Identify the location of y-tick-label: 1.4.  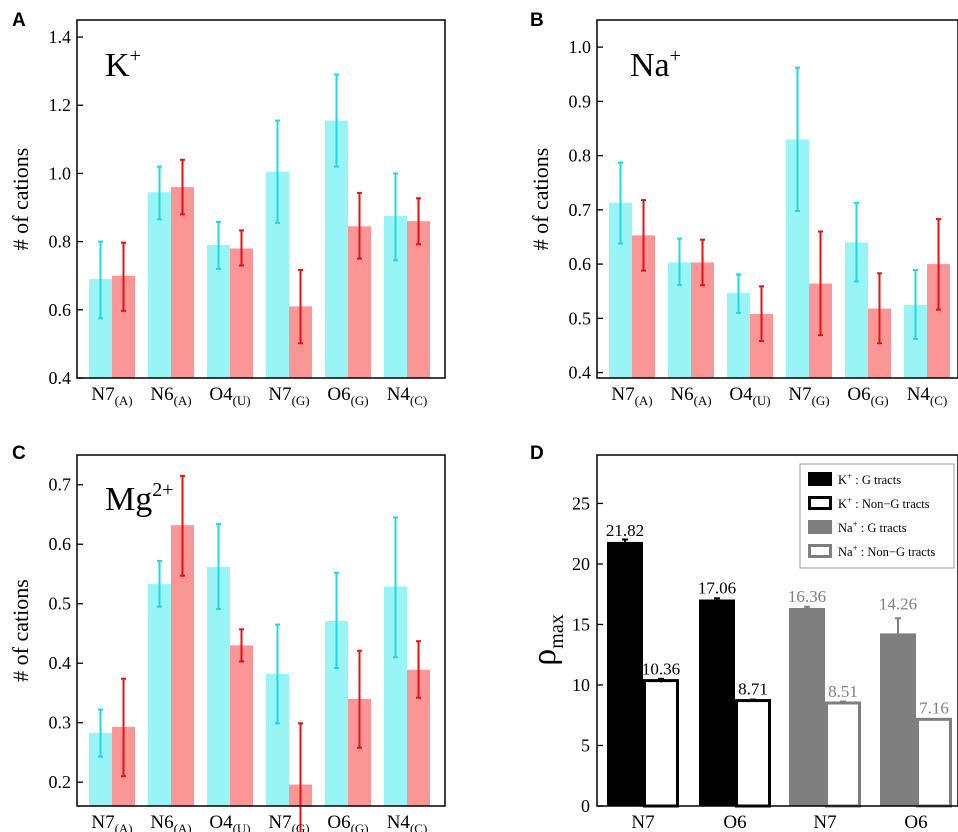
(60, 37).